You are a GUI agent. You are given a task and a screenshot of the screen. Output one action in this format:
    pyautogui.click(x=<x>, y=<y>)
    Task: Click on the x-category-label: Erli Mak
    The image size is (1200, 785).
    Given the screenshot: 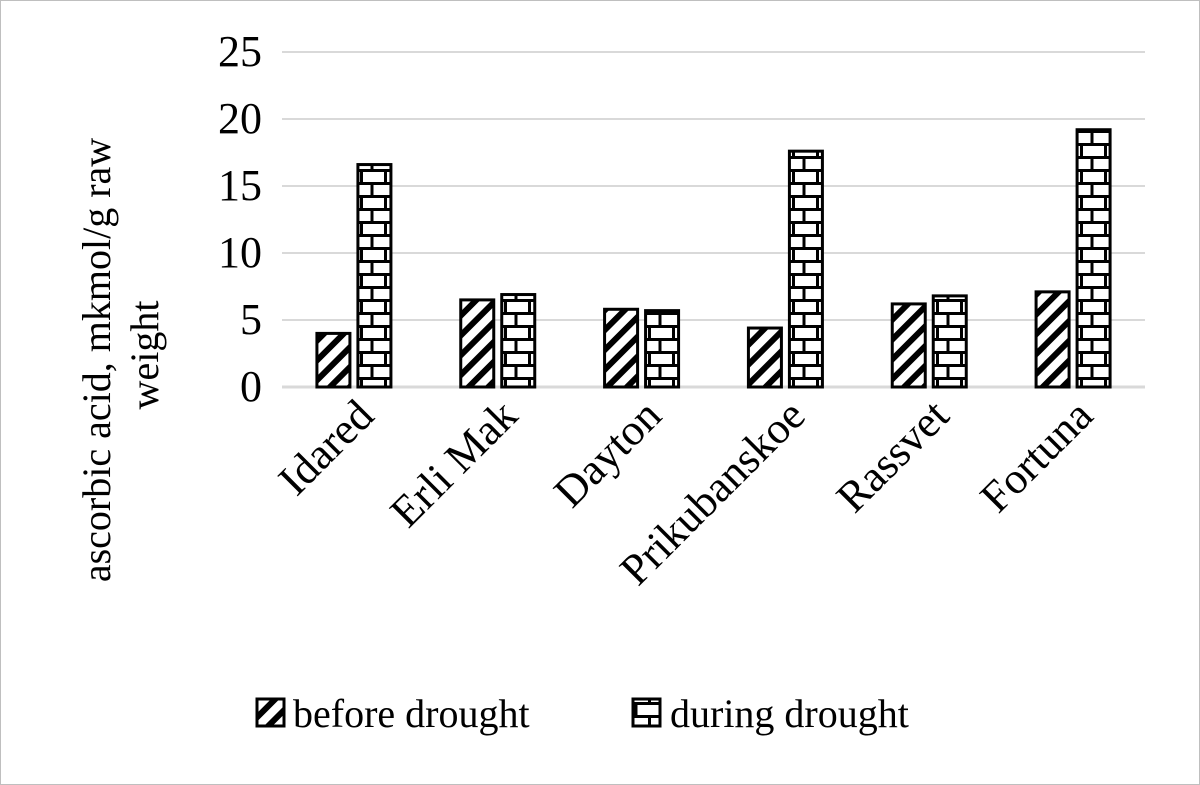 What is the action you would take?
    pyautogui.click(x=454, y=463)
    